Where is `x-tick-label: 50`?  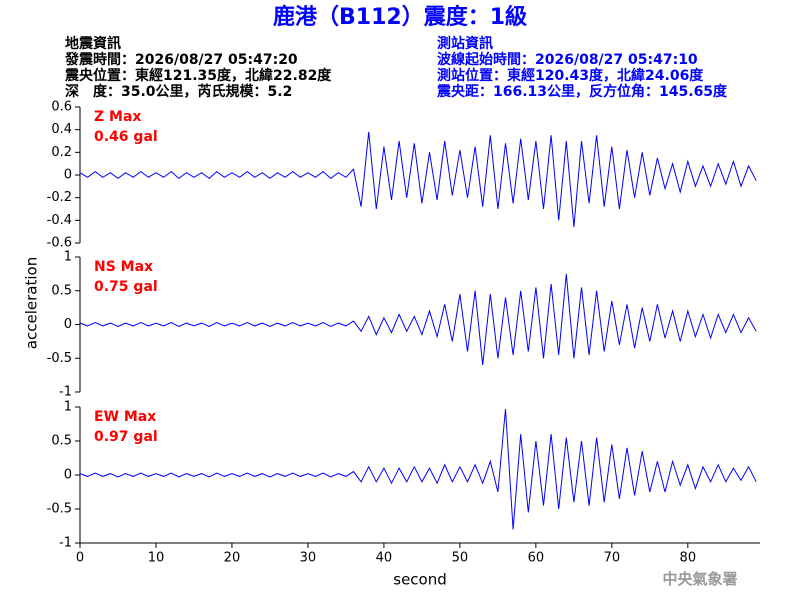 x-tick-label: 50 is located at coordinates (460, 558).